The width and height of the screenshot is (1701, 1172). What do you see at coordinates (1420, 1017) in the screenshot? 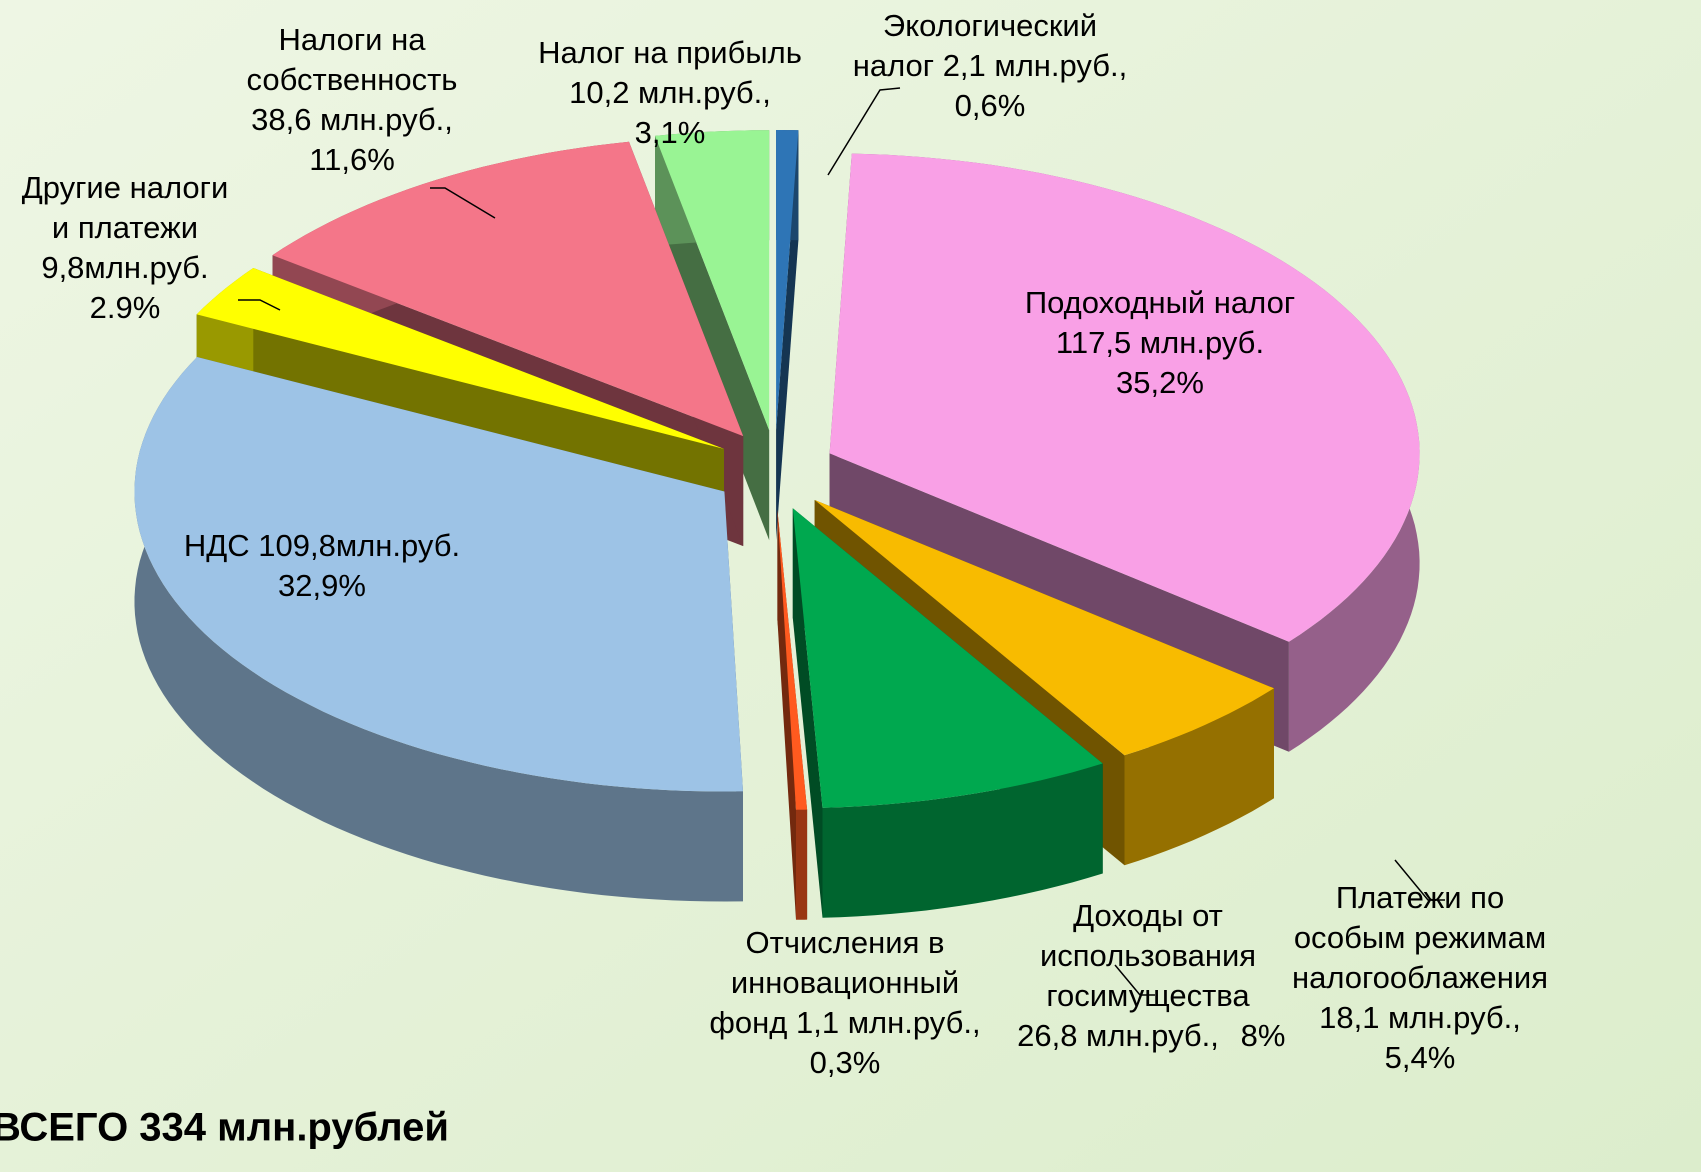
I see `data-label: 18,1 млн.руб.,` at bounding box center [1420, 1017].